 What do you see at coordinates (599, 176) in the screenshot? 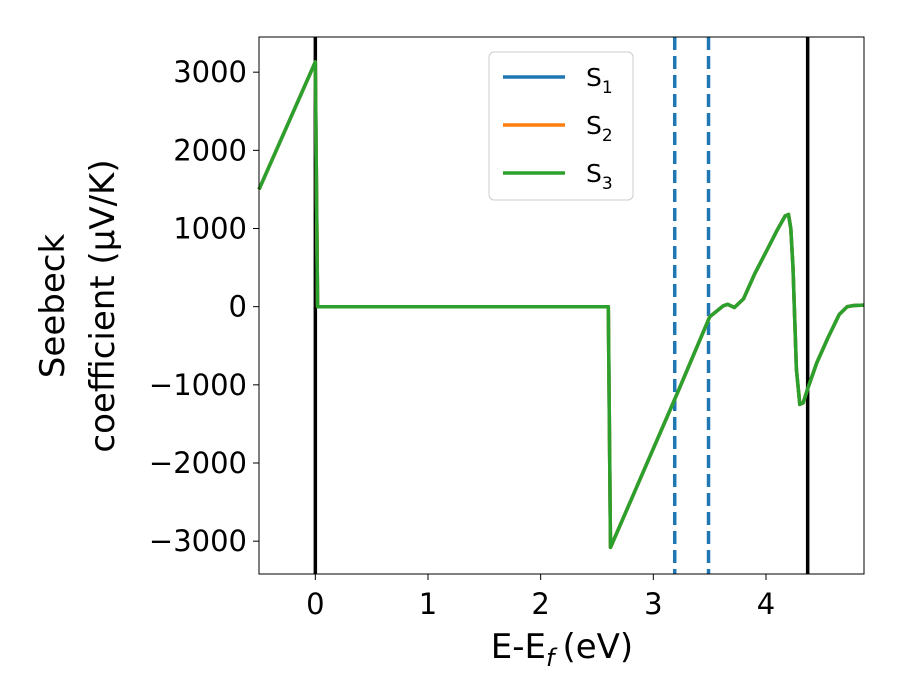
I see `legend-label-s3: S3` at bounding box center [599, 176].